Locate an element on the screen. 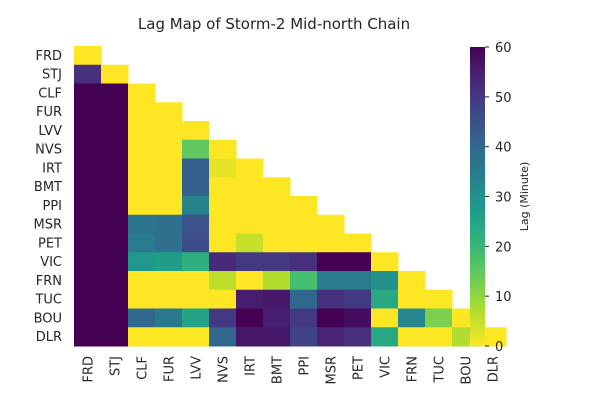 This screenshot has height=400, width=600. heatmap-cell-BOU-IRT is located at coordinates (250, 318).